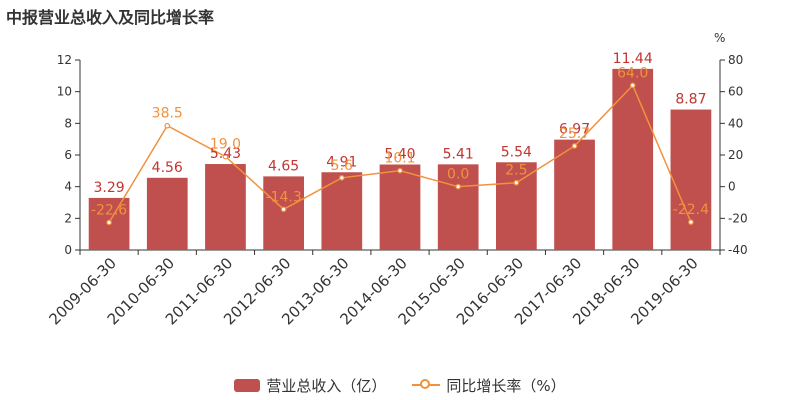  Describe the element at coordinates (68, 155) in the screenshot. I see `y-left-tick-label: 6` at that location.